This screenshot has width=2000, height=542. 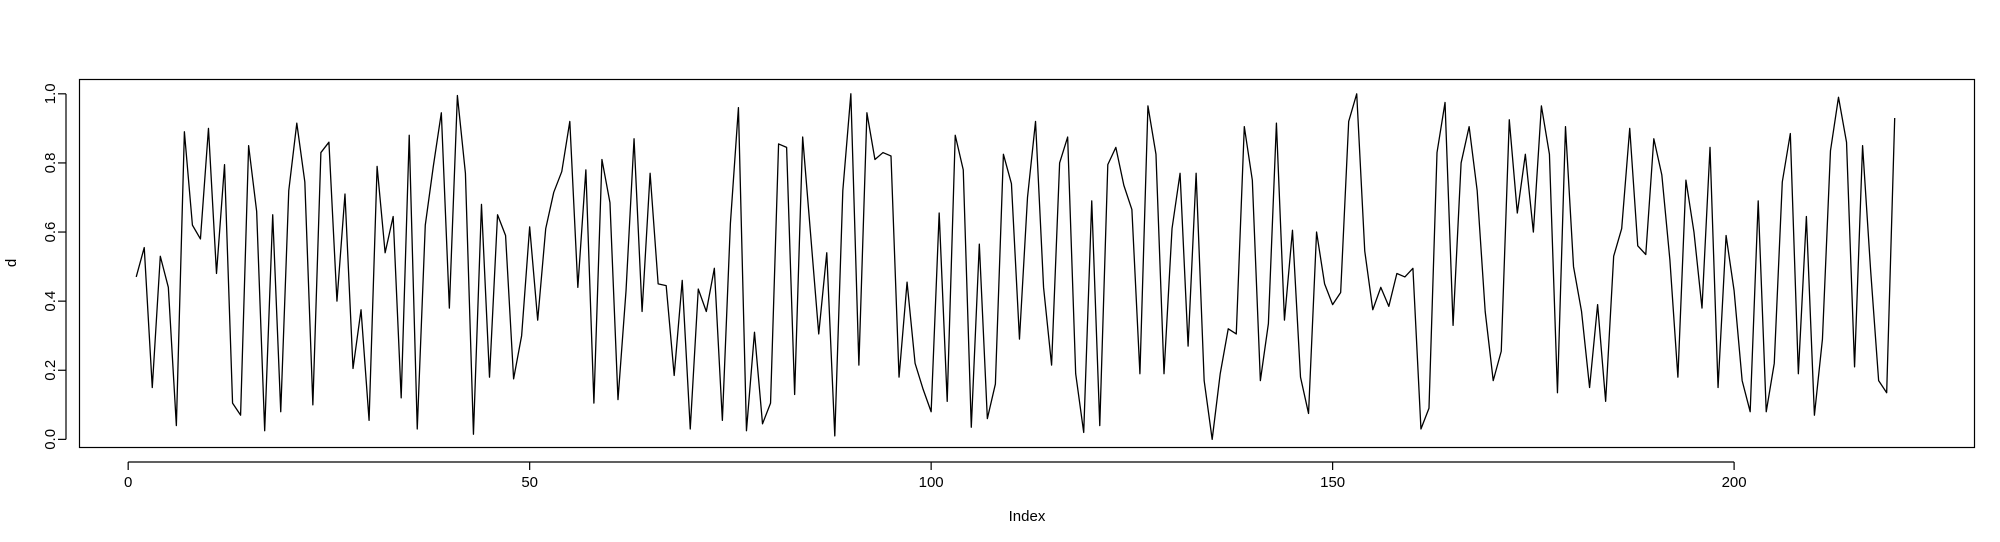 I want to click on x-tick-label: 100, so click(x=931, y=482).